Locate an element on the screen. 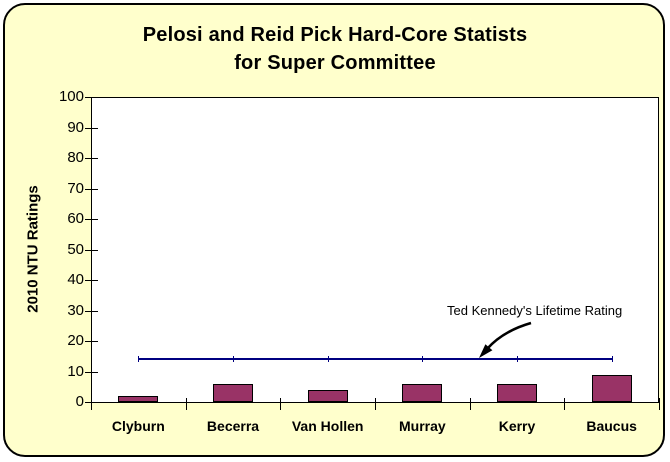 The width and height of the screenshot is (670, 462). y-axis-tick-label: 60 is located at coordinates (75, 218).